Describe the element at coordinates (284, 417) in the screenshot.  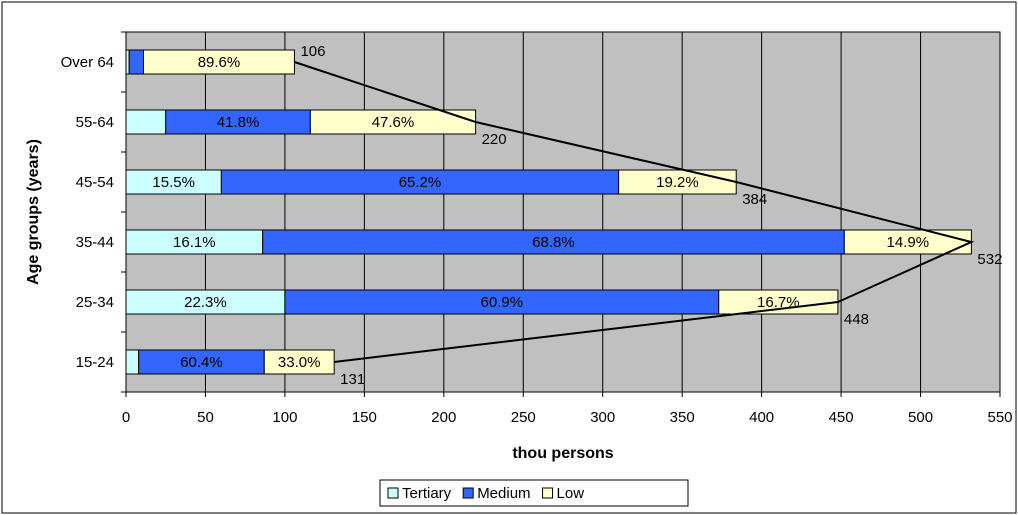
I see `x-tick-label: 100` at that location.